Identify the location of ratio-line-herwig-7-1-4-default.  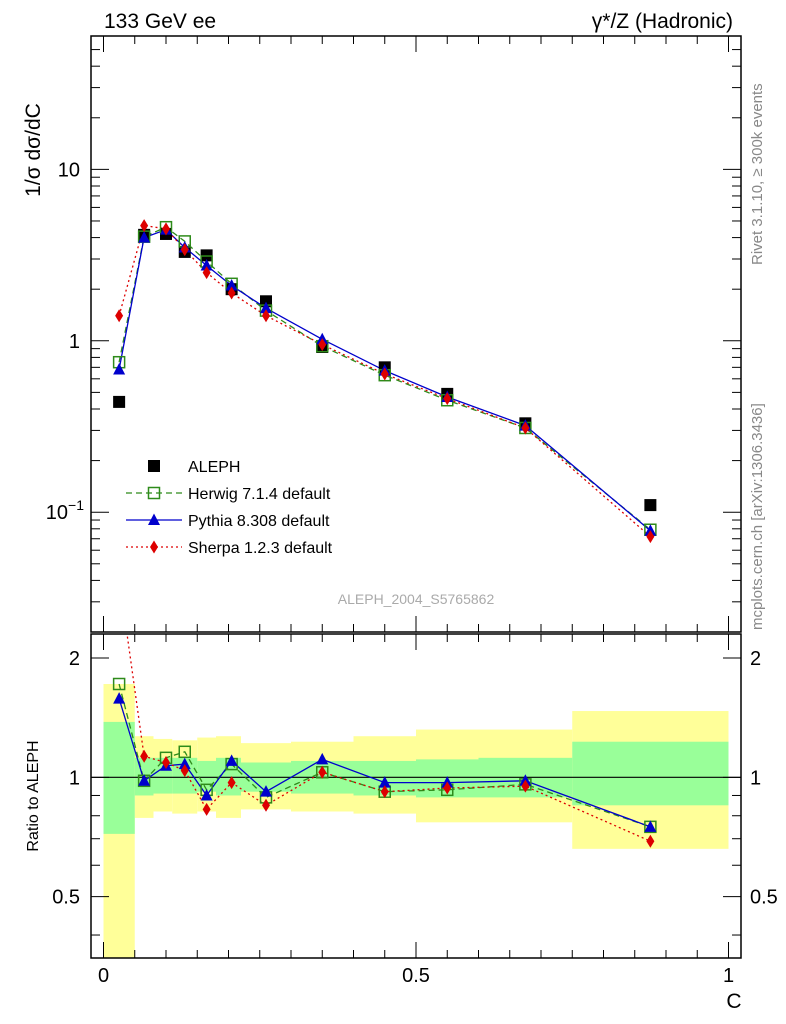
(384, 755).